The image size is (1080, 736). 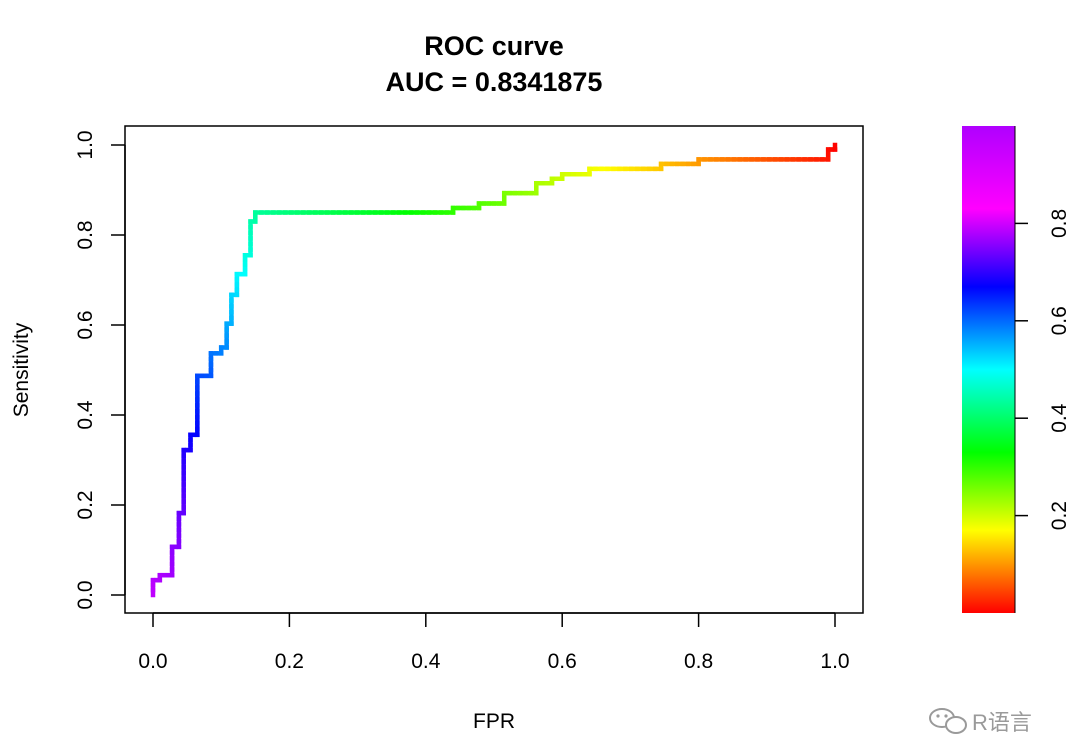 What do you see at coordinates (152, 661) in the screenshot?
I see `x-tick-label: 0.0` at bounding box center [152, 661].